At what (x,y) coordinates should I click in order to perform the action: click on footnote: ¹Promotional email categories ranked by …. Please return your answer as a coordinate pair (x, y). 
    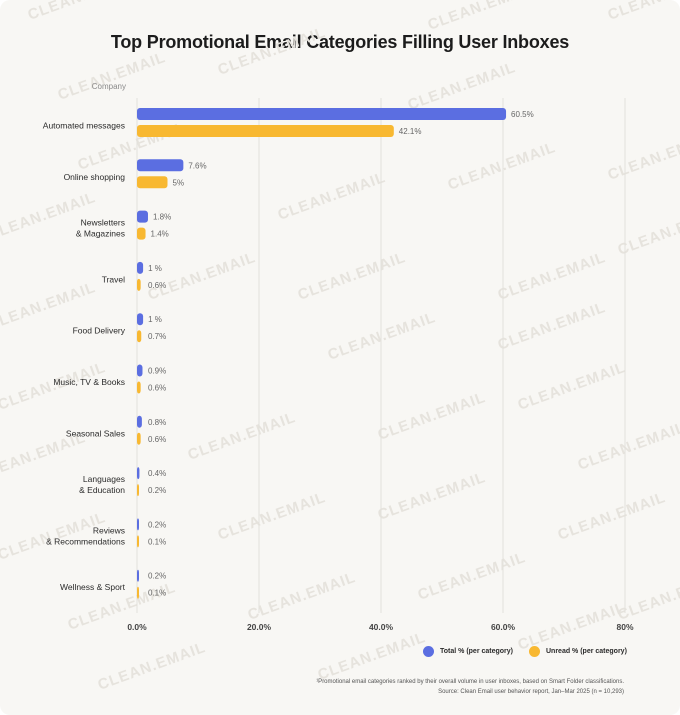
    Looking at the image, I should click on (470, 682).